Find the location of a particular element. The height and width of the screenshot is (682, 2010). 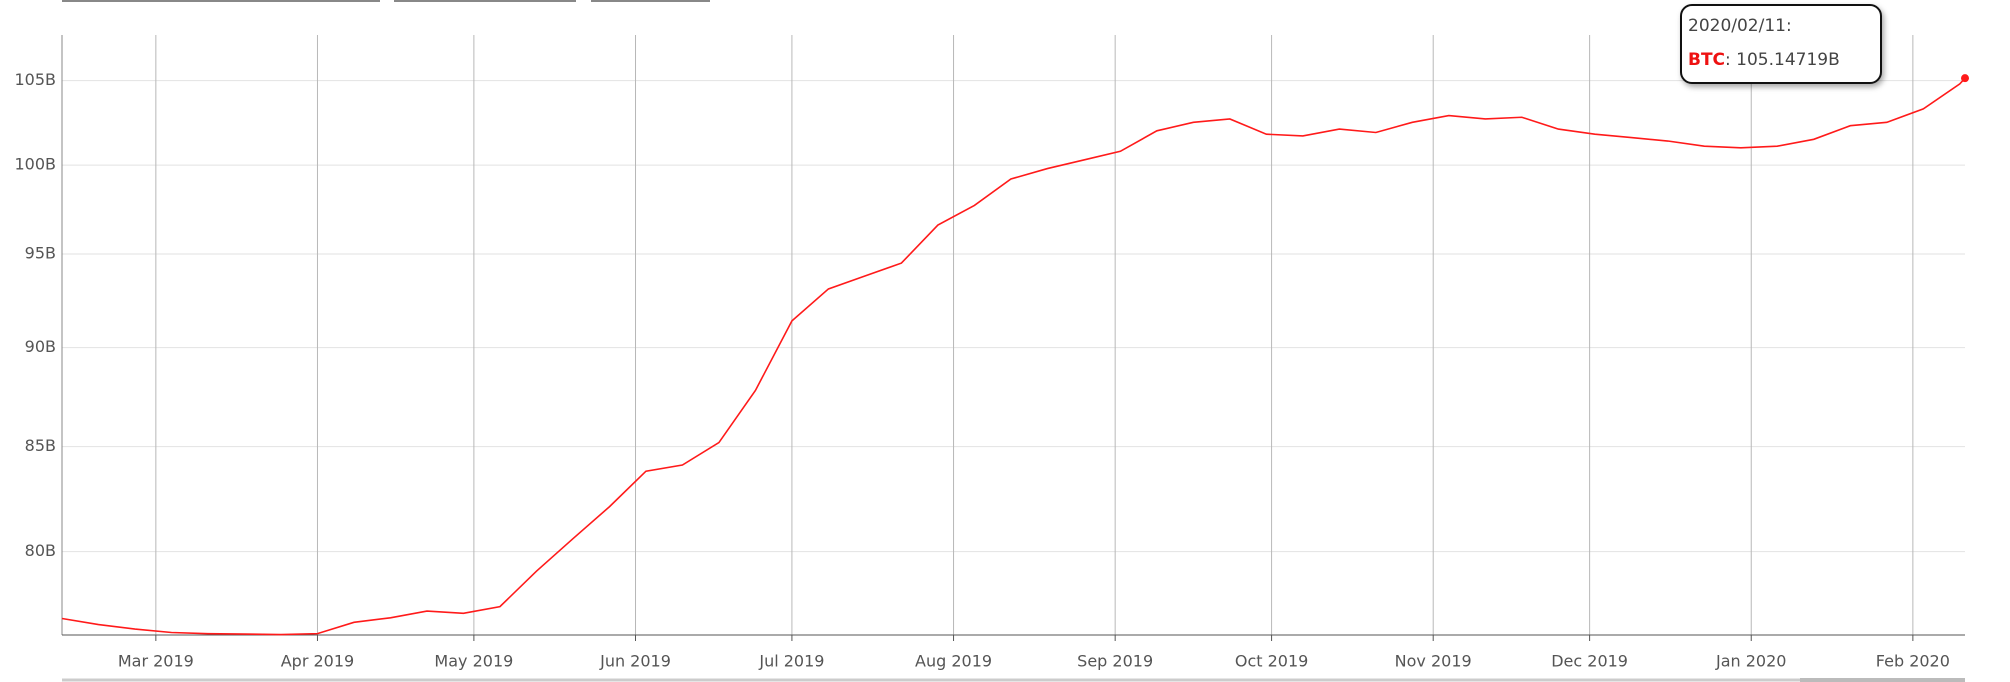

y-tick-label: 80B is located at coordinates (40, 550).